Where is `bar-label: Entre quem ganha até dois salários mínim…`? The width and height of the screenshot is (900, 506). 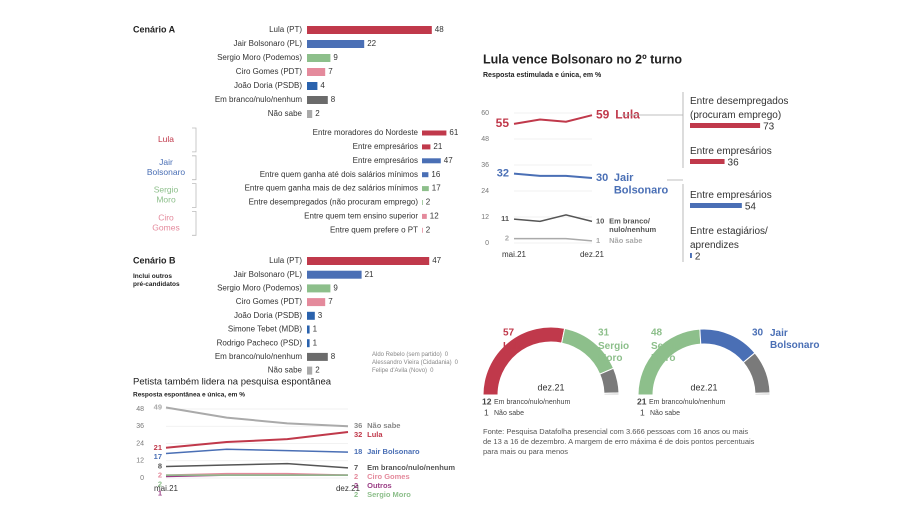 bar-label: Entre quem ganha até dois salários mínim… is located at coordinates (339, 174).